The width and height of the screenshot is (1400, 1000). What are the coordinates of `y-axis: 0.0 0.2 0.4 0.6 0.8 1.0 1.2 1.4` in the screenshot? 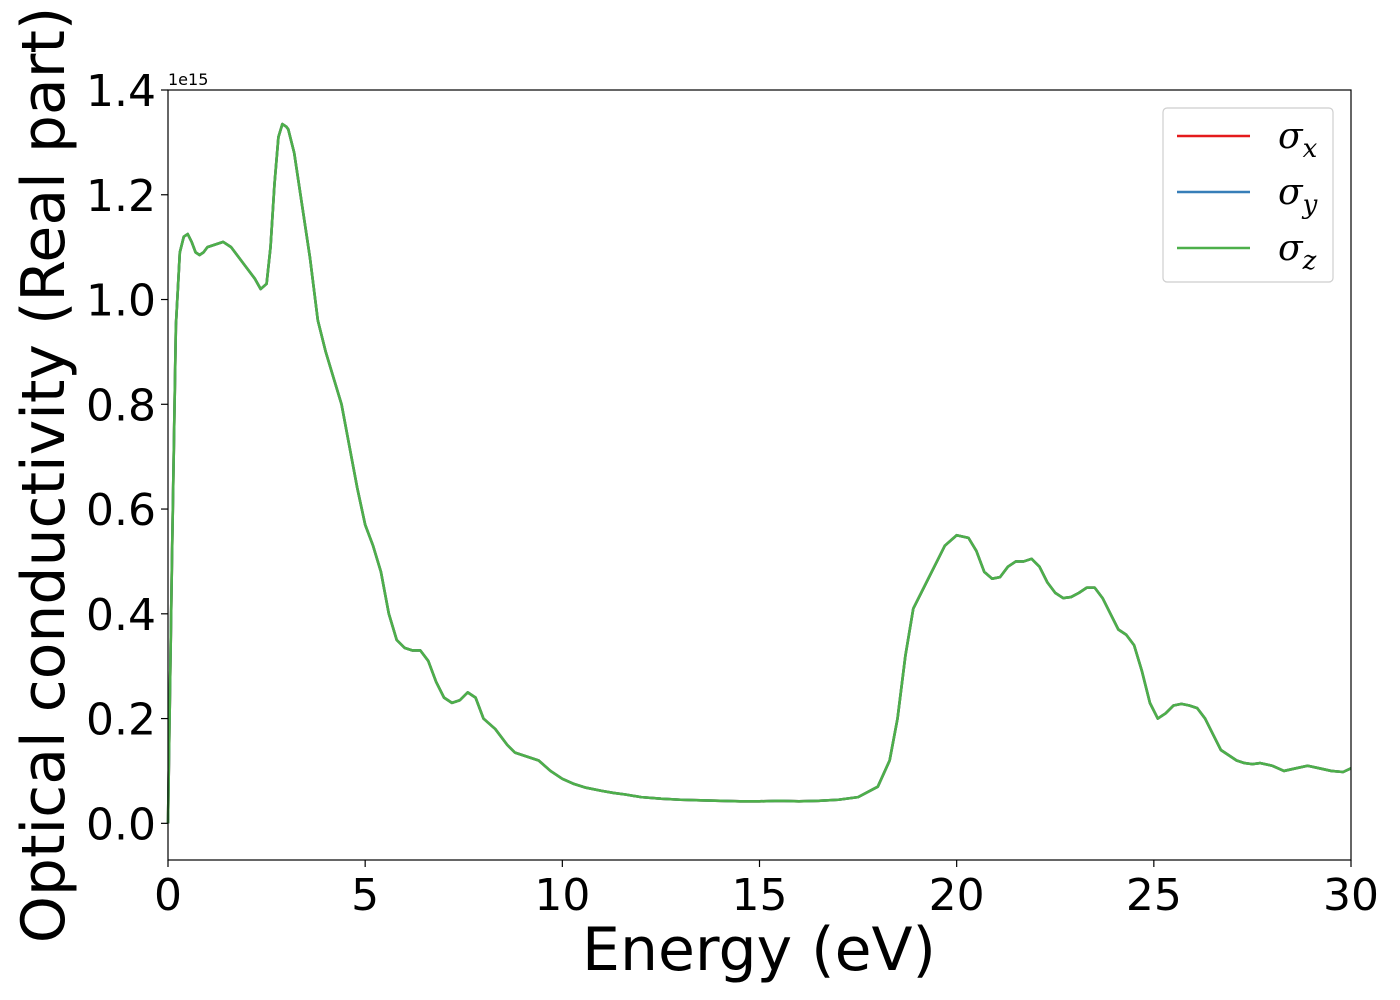 It's located at (127, 458).